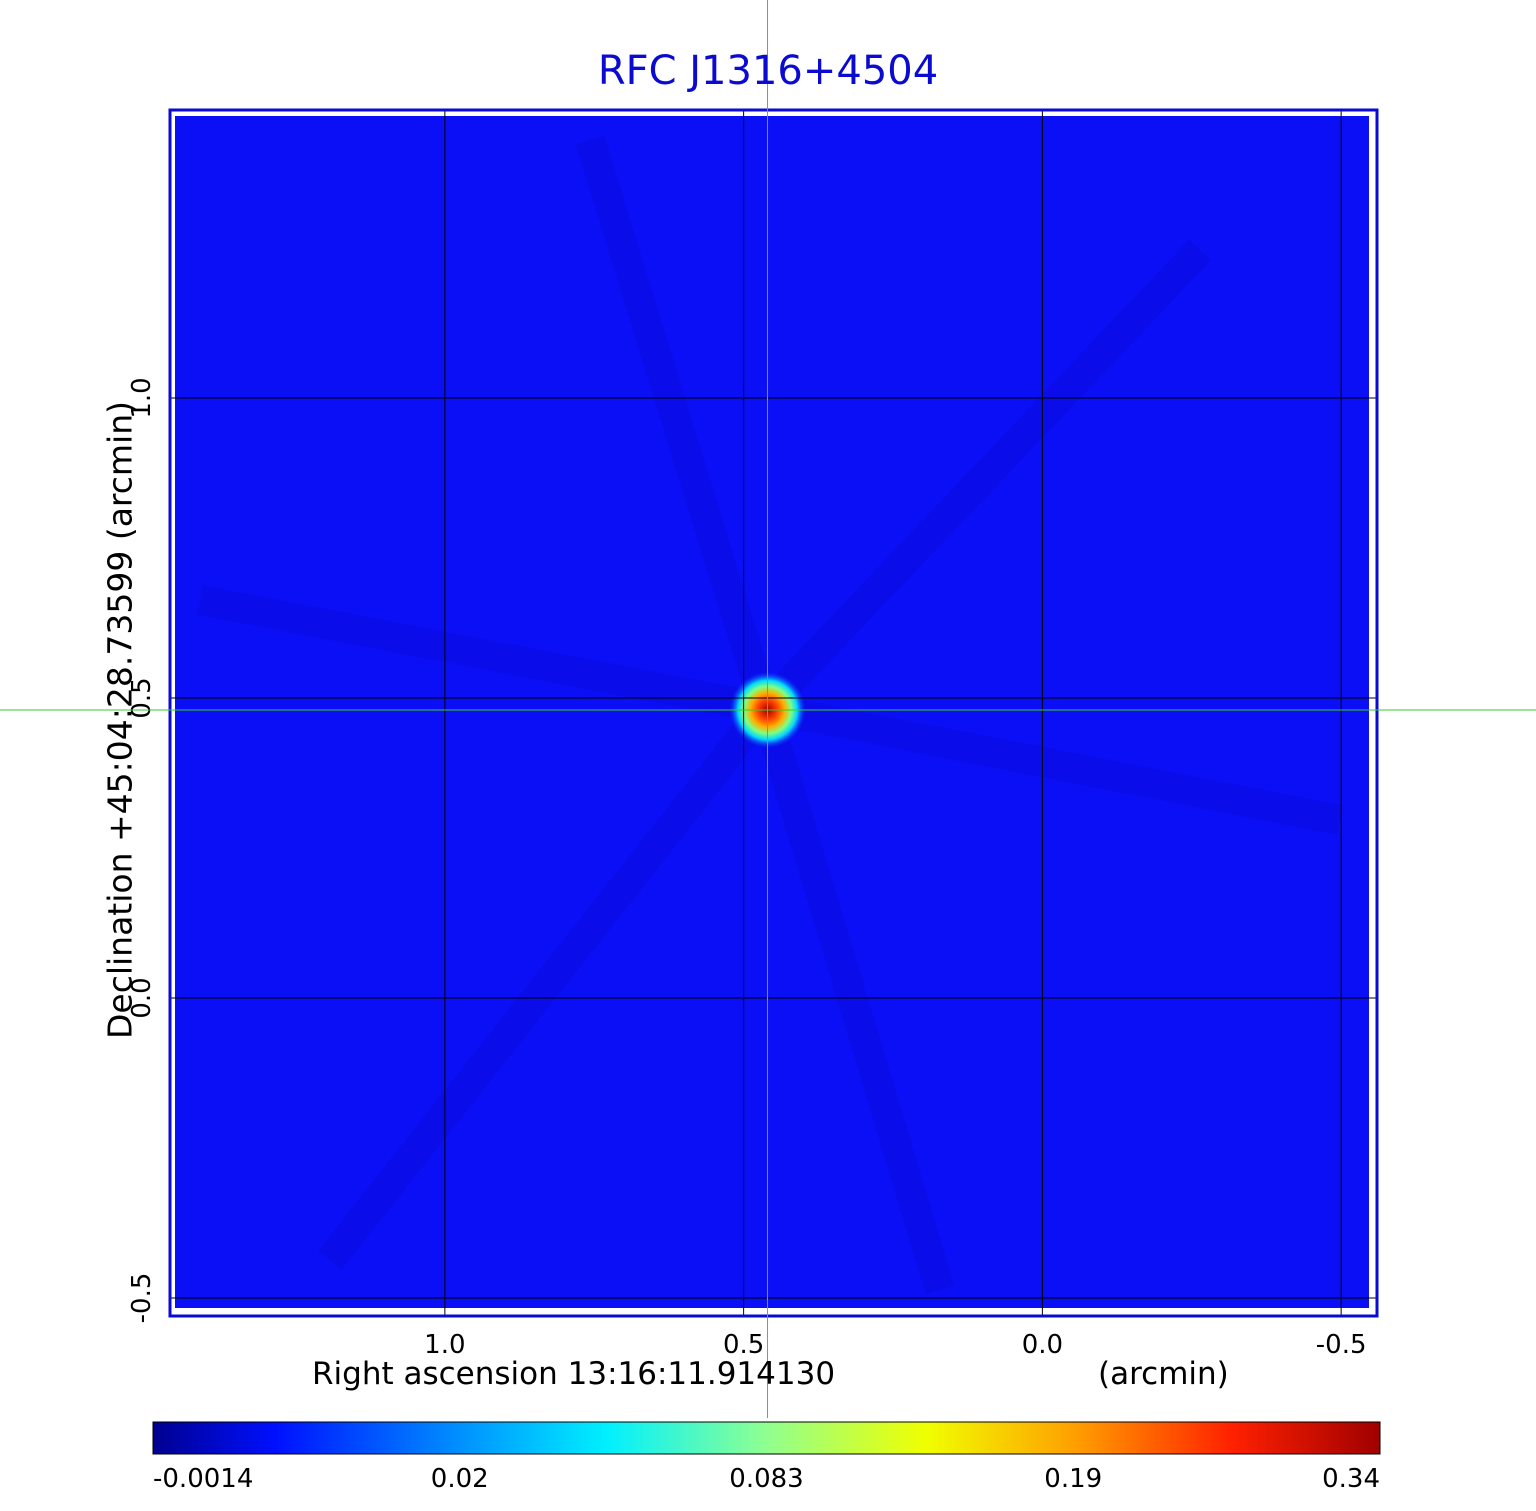  What do you see at coordinates (766, 1457) in the screenshot?
I see `colorbar: -0.0014 0.02 0.083 0.19 0.34` at bounding box center [766, 1457].